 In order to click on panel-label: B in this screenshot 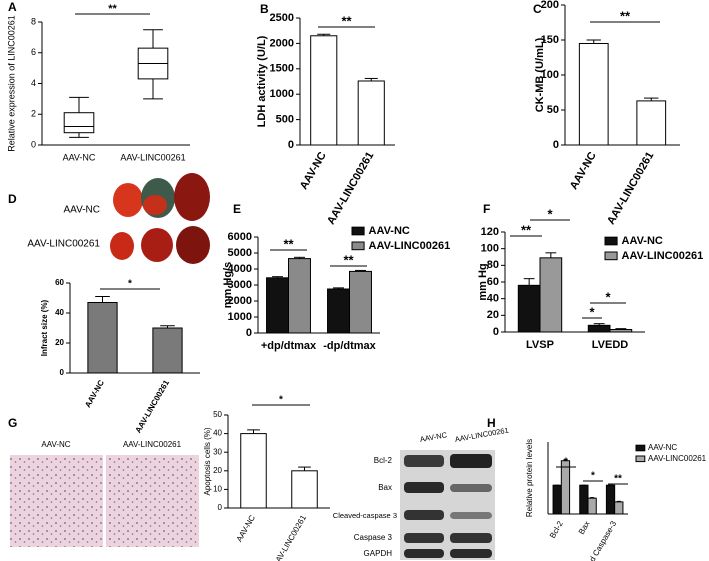, I will do `click(264, 9)`.